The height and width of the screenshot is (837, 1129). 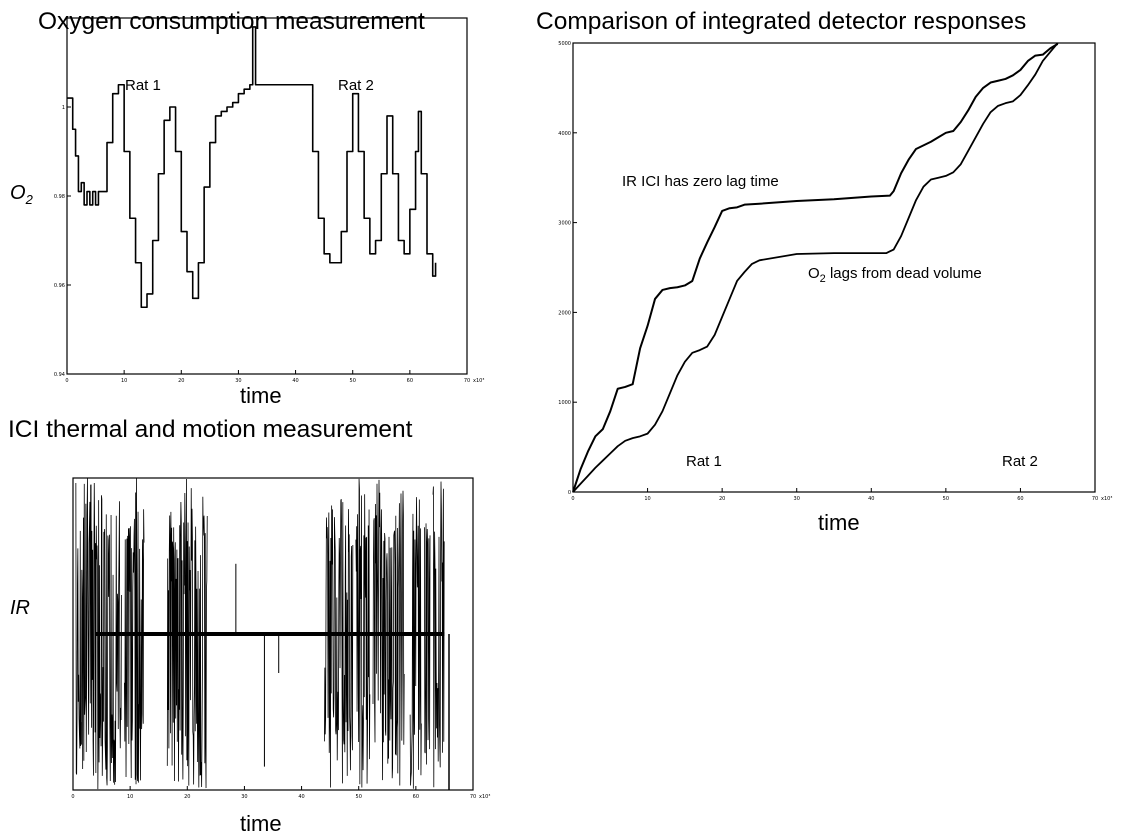 What do you see at coordinates (181, 381) in the screenshot?
I see `oxygen-x-tick-label: 20` at bounding box center [181, 381].